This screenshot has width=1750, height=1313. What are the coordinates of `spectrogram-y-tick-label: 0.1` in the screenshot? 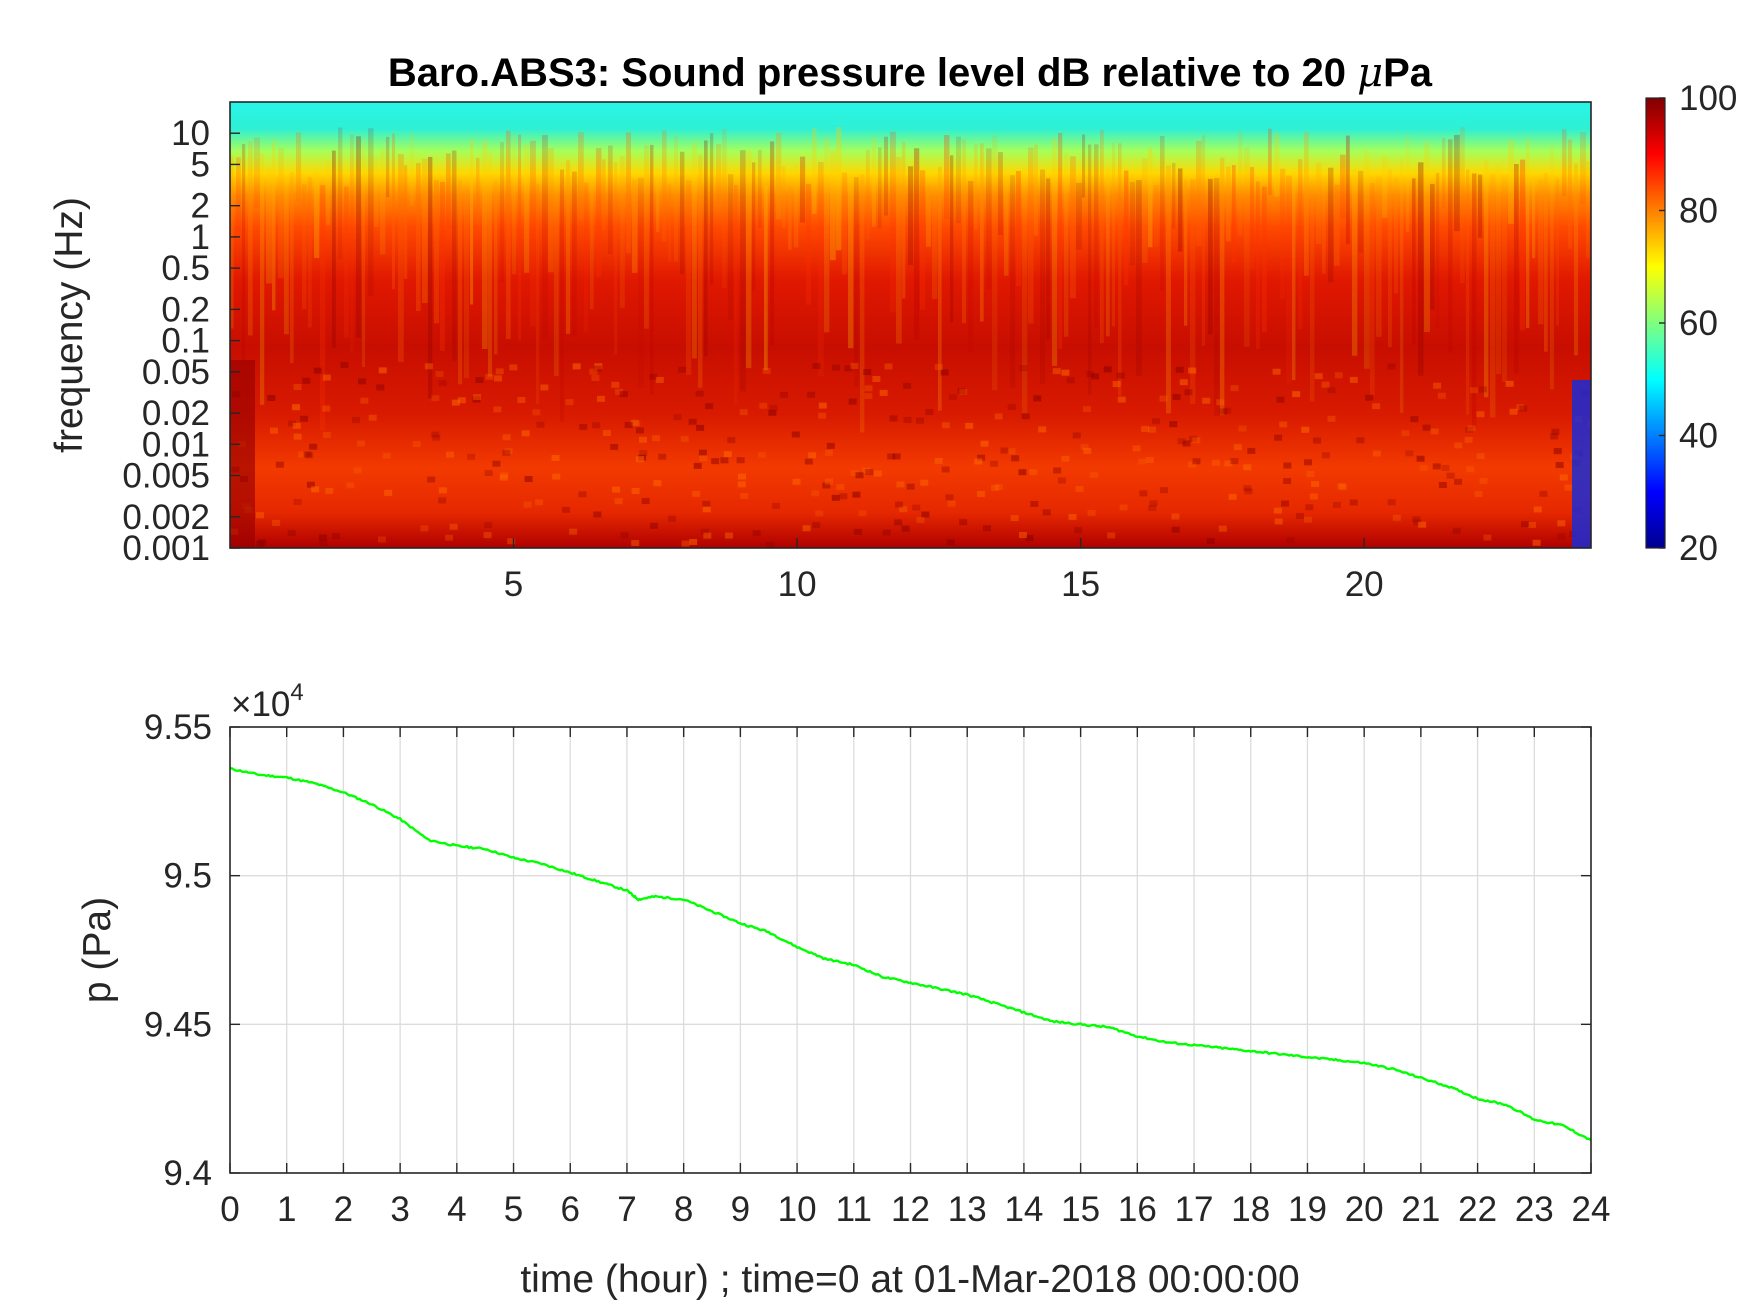 It's located at (185, 341).